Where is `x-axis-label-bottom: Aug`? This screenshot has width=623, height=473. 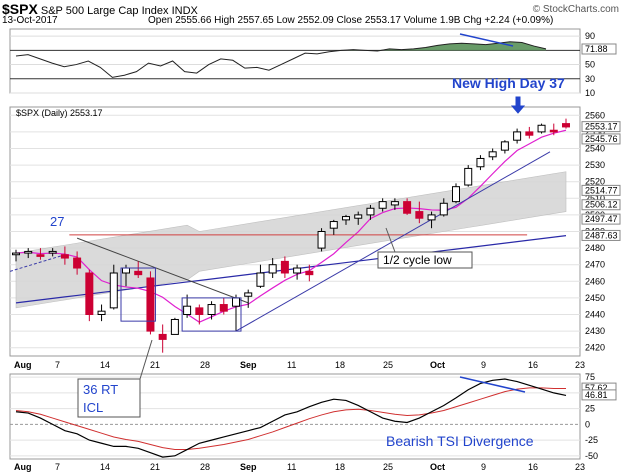 x-axis-label-bottom: Aug is located at coordinates (23, 467).